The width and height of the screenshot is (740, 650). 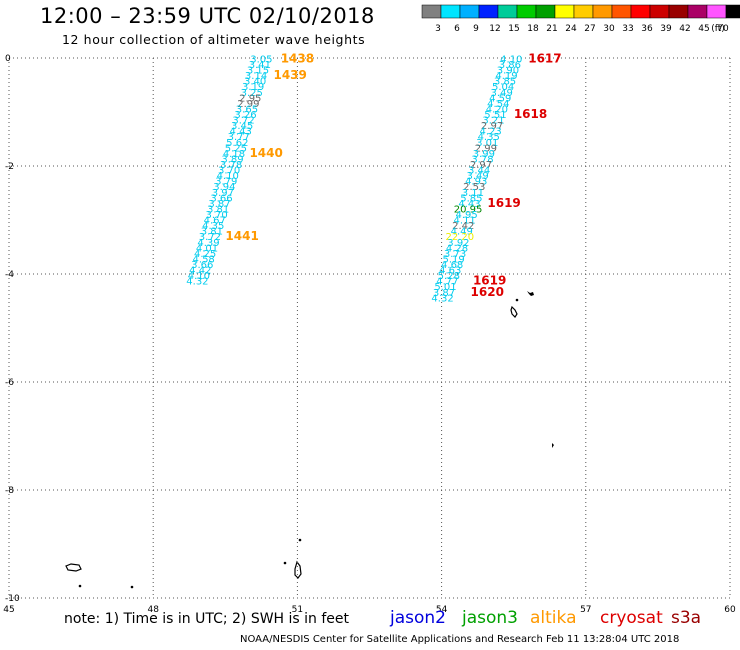 I want to click on wave-height-value: 3.49, so click(x=502, y=93).